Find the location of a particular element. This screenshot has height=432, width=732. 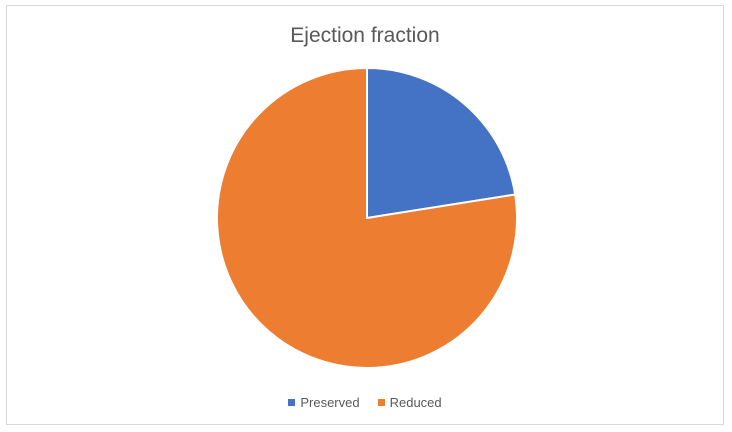

legend-item-reduced: Reduced is located at coordinates (409, 402).